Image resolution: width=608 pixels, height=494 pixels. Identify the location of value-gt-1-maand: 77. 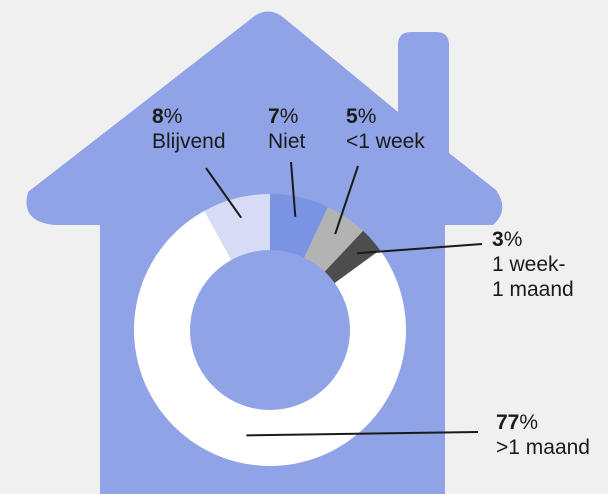
(508, 422).